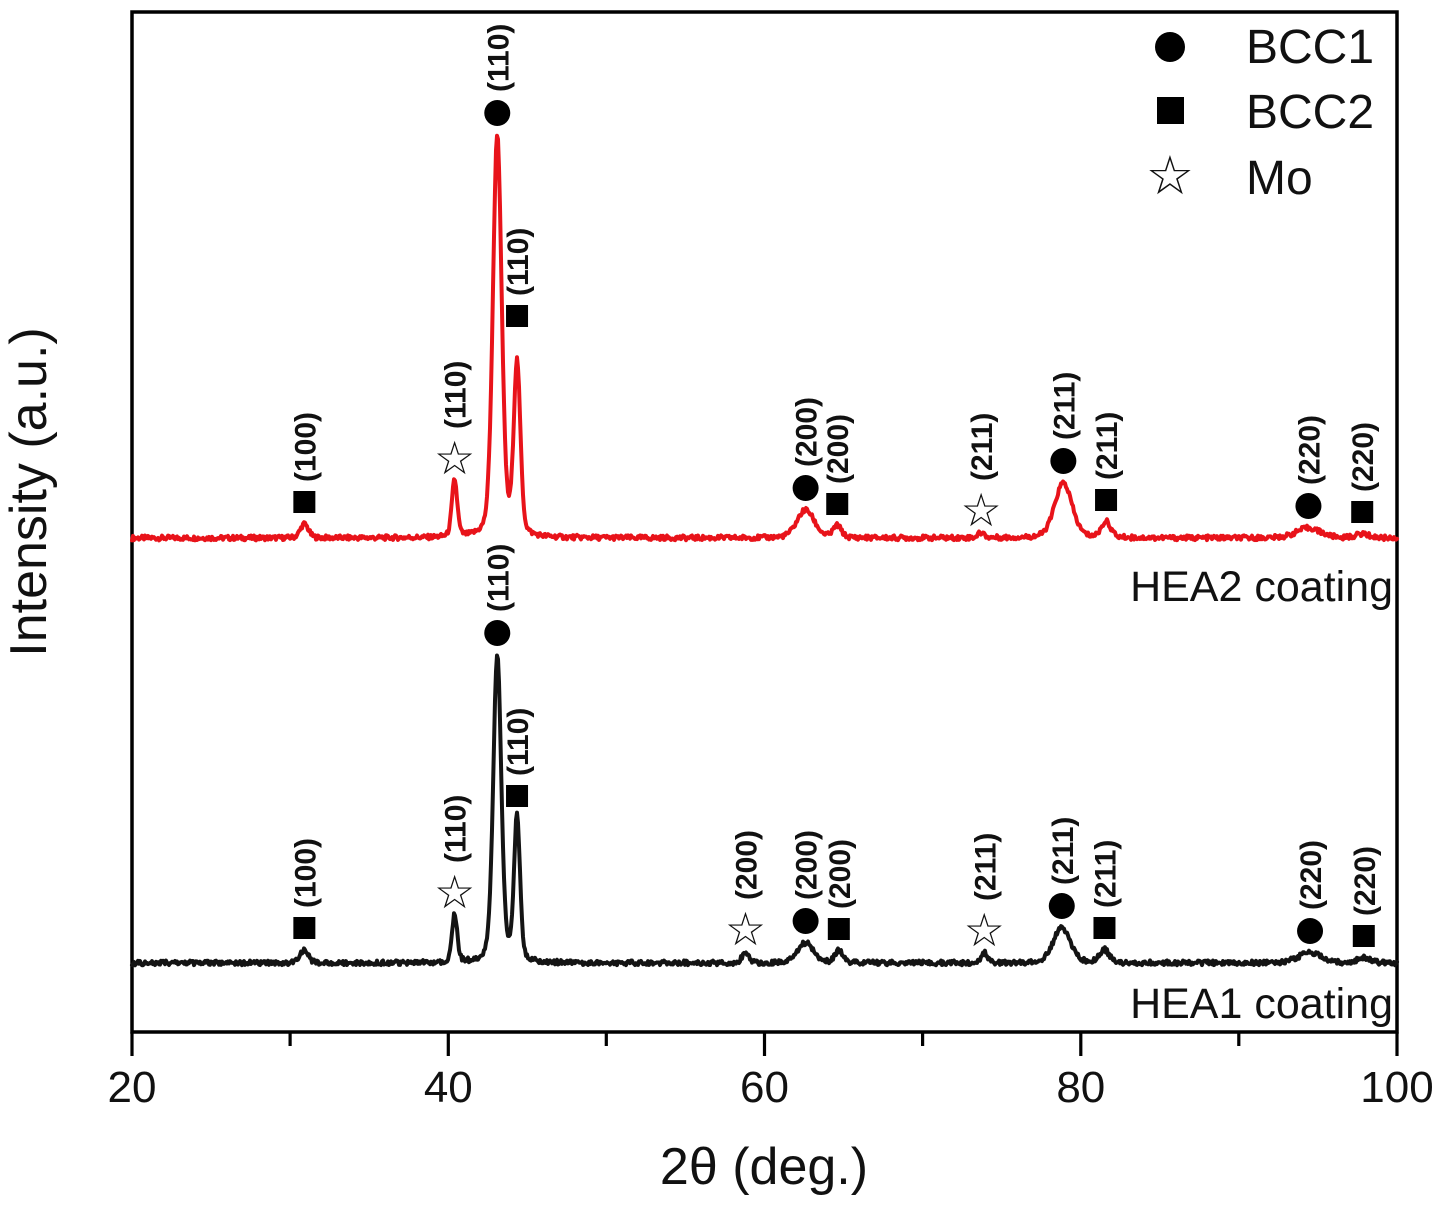 This screenshot has height=1213, width=1440. I want to click on peak-marker-circle-bcc1-110-hea1-coating, so click(497, 633).